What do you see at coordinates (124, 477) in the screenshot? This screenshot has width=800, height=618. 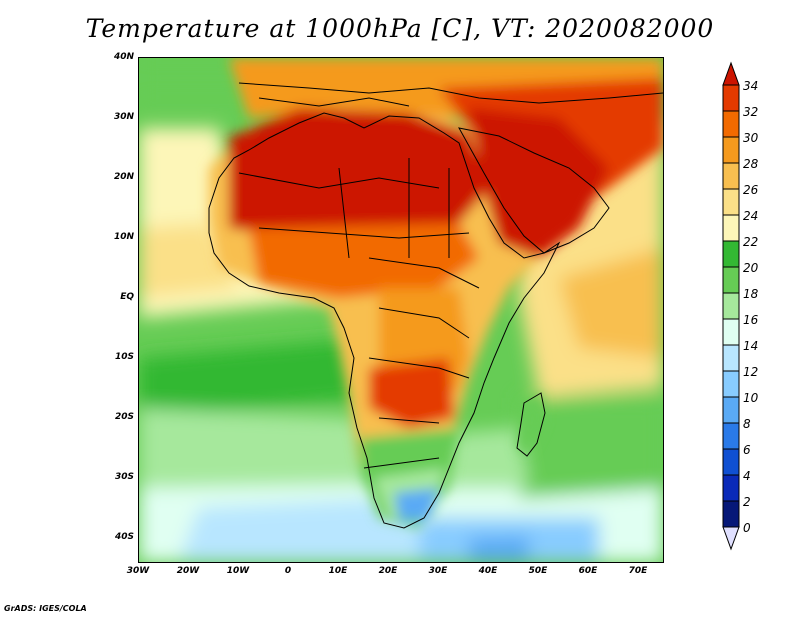 I see `y-tick-30s: 30S` at bounding box center [124, 477].